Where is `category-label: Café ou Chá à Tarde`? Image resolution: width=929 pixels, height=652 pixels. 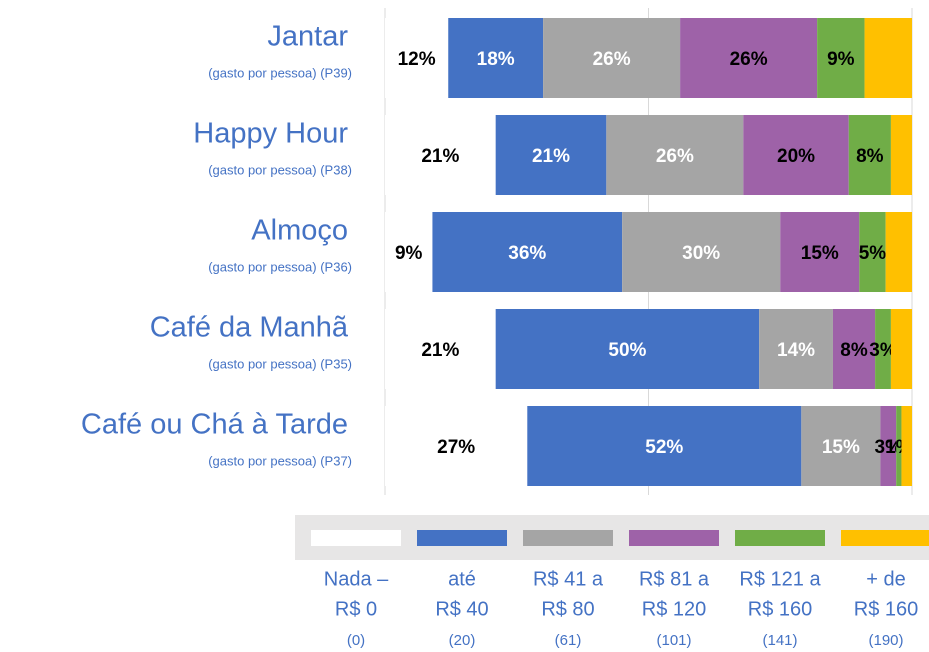 category-label: Café ou Chá à Tarde is located at coordinates (214, 425).